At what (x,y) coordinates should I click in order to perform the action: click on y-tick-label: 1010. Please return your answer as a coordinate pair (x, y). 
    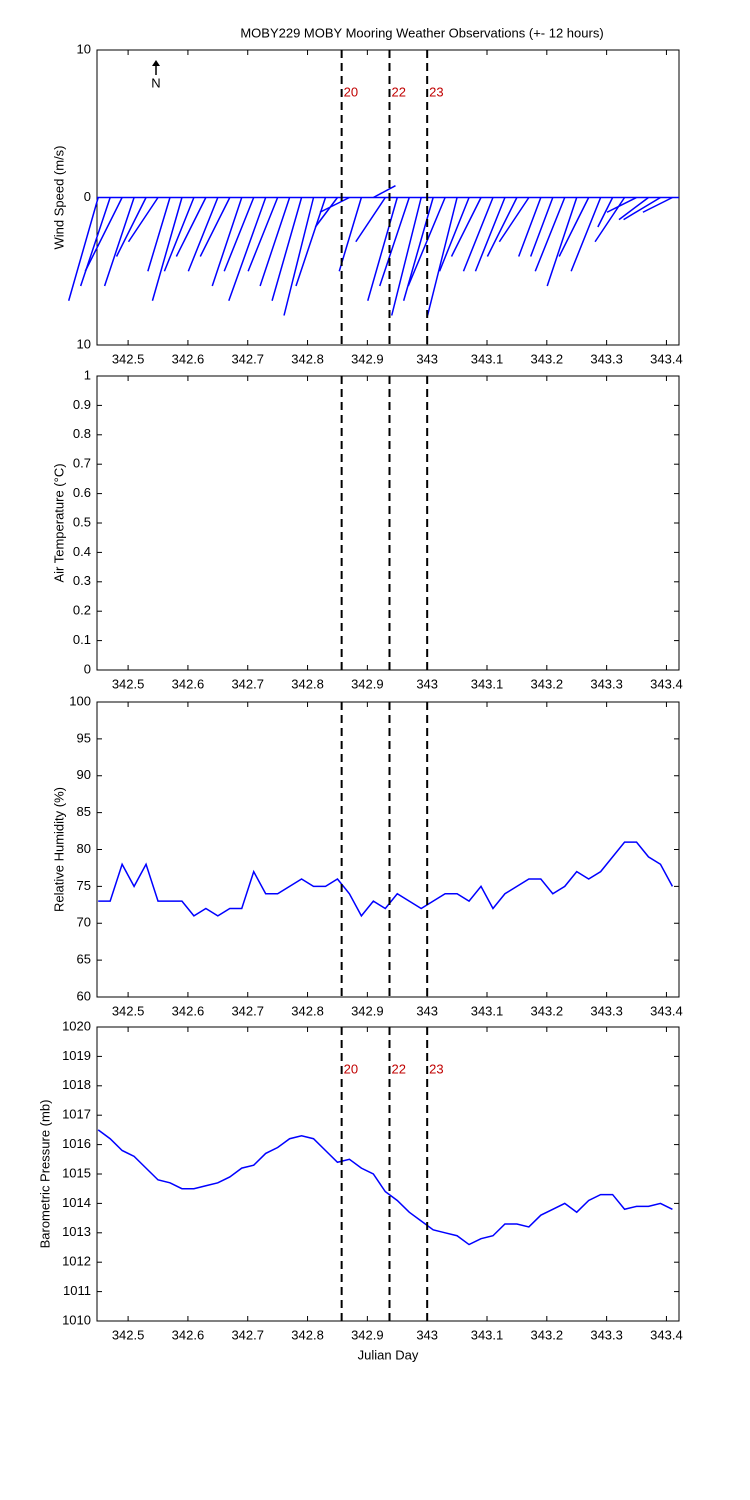
    Looking at the image, I should click on (76, 1319).